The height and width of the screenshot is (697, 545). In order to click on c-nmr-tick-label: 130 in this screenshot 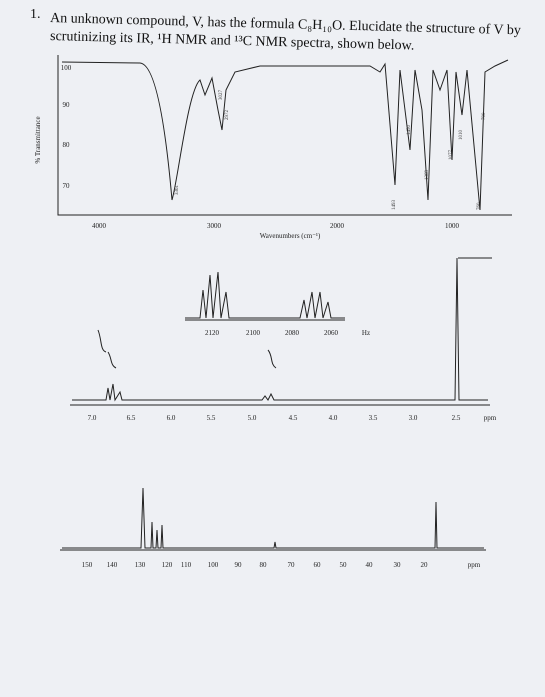, I will do `click(140, 565)`.